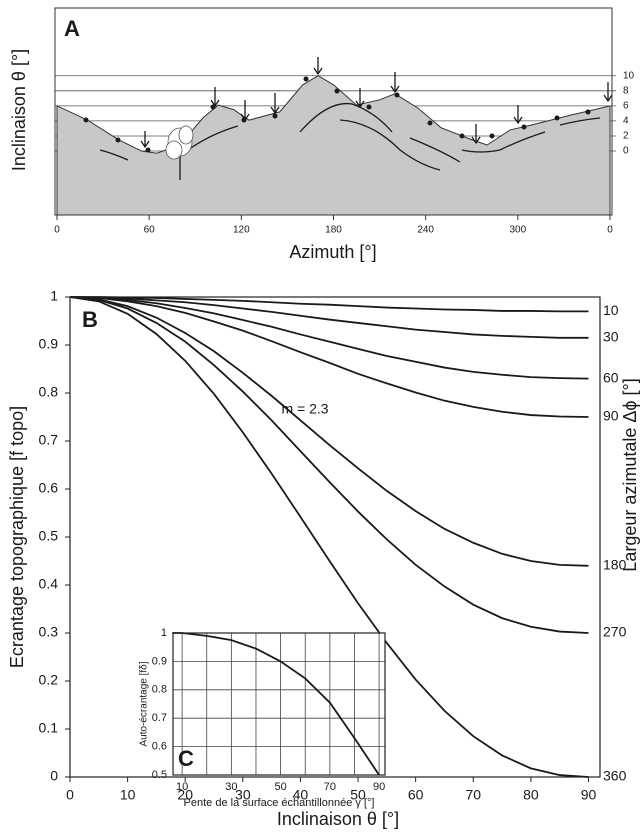 The width and height of the screenshot is (642, 832). Describe the element at coordinates (279, 803) in the screenshot. I see `x-axis-label: Pente de la surface échantillonnée γ [°]` at that location.